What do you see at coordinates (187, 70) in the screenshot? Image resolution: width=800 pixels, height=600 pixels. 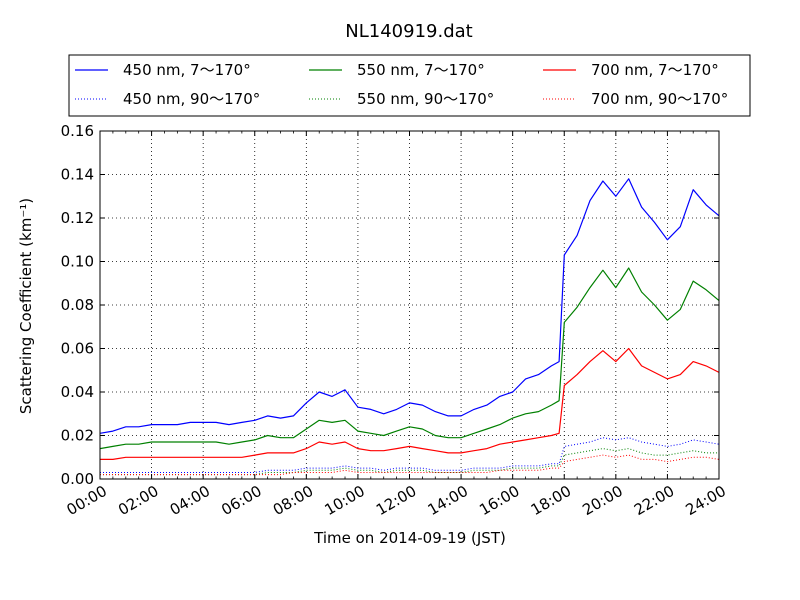 I see `legend-label-1: 450 nm, 7～170°` at bounding box center [187, 70].